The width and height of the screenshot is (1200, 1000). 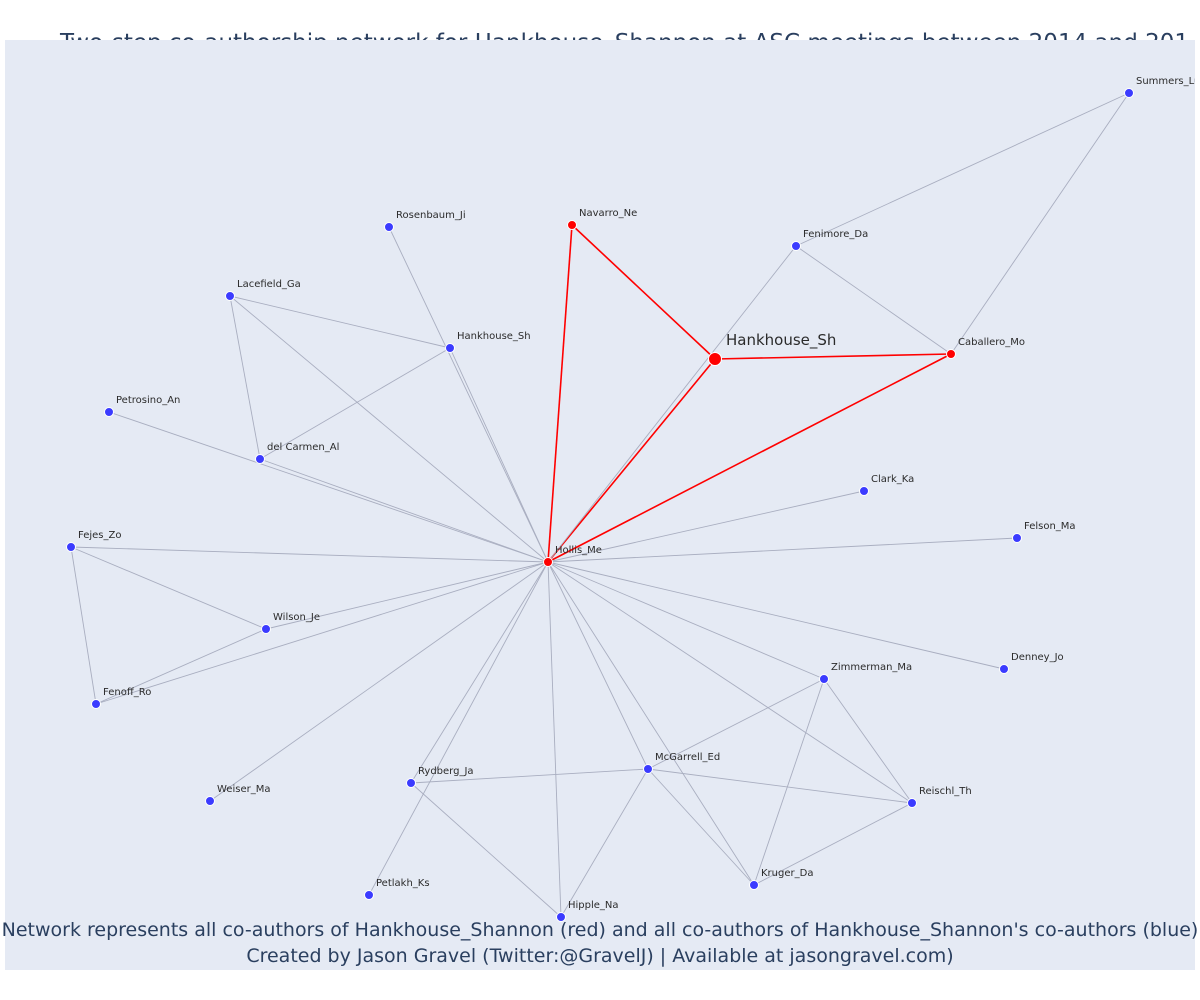 I want to click on node-Fenimore_Da, so click(x=796, y=246).